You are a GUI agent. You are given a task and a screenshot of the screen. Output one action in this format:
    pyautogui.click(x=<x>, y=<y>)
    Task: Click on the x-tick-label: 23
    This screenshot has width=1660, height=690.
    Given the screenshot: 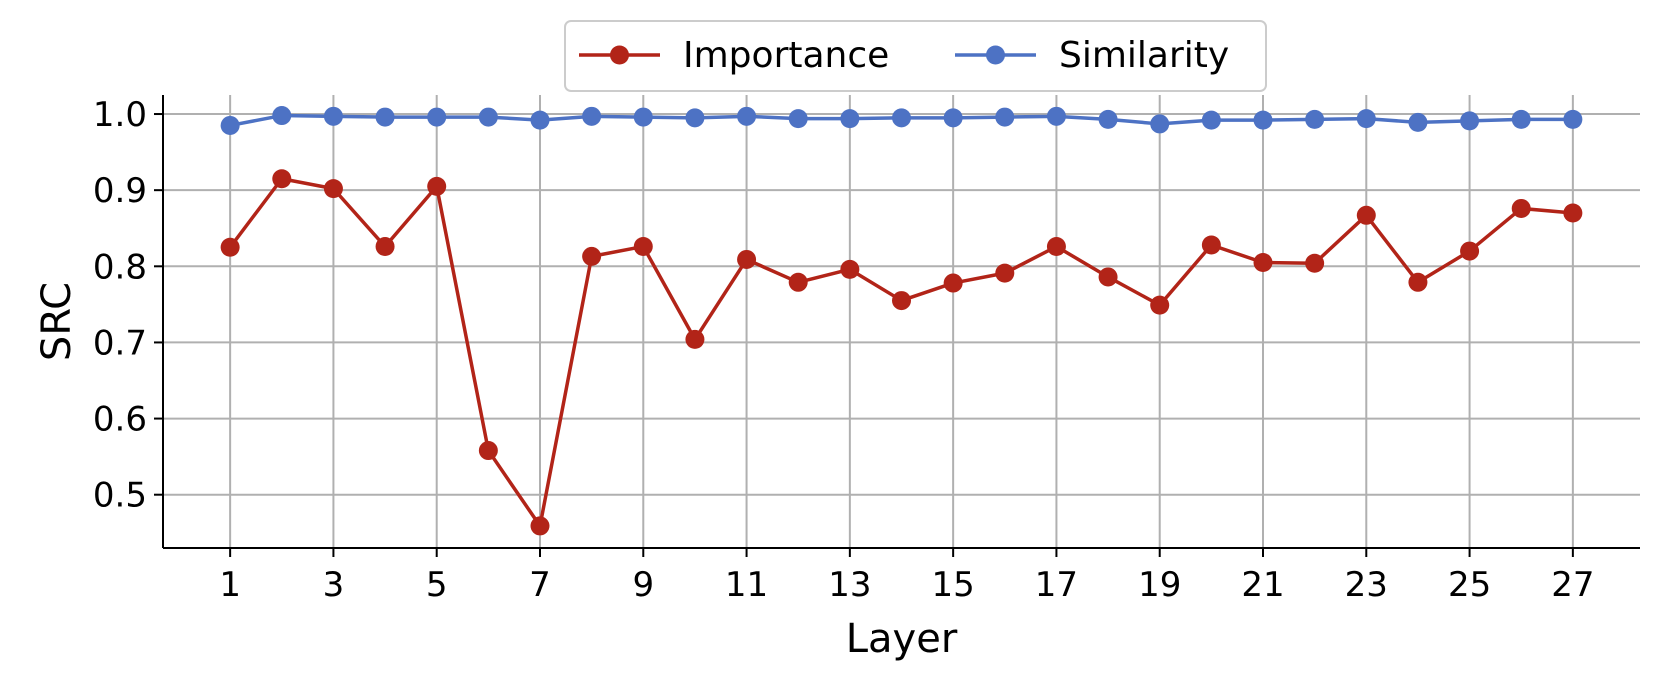 What is the action you would take?
    pyautogui.click(x=1366, y=585)
    